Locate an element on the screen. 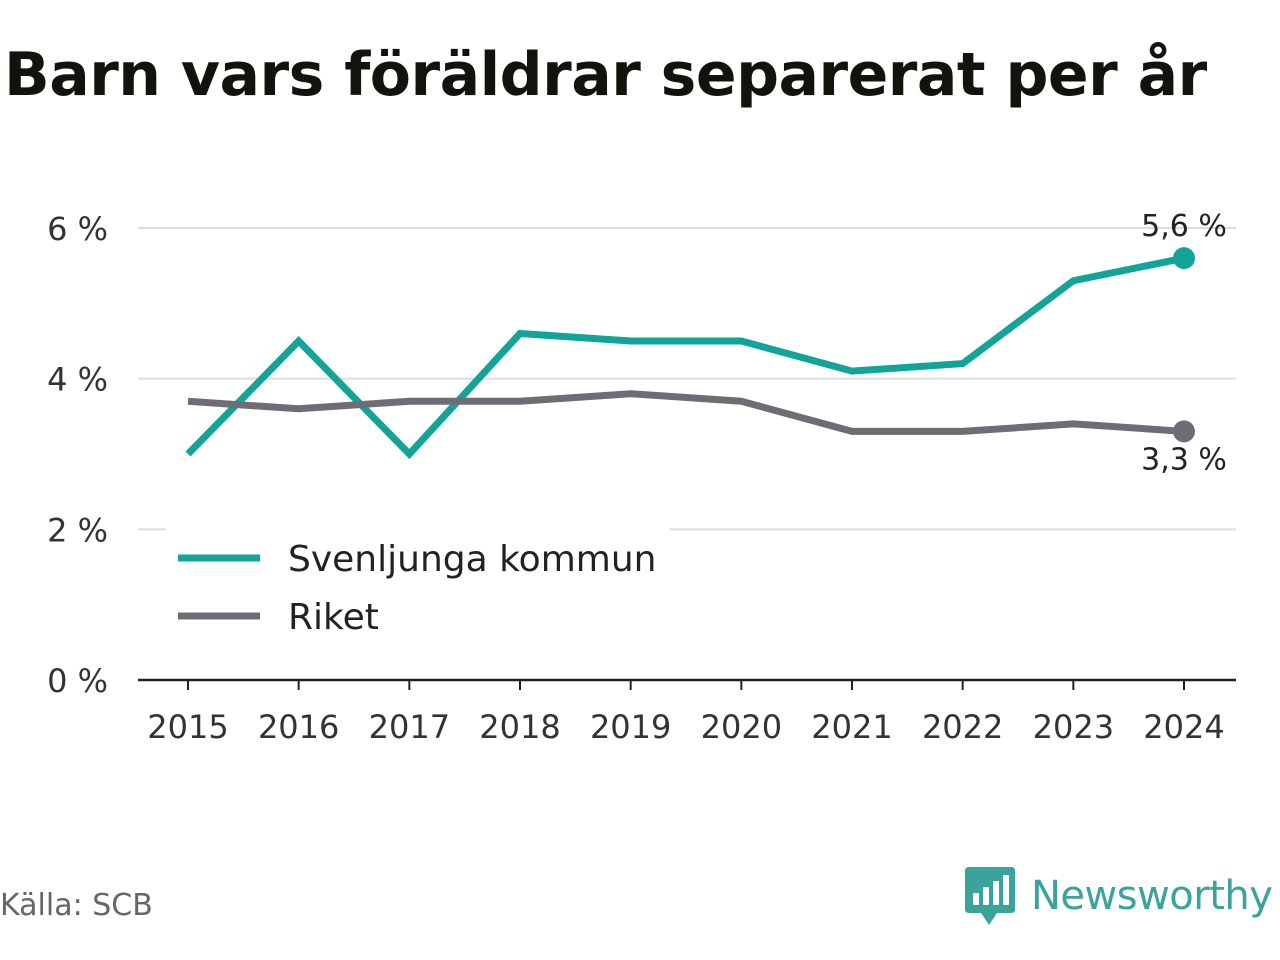 The width and height of the screenshot is (1280, 960). x-tick-label: 2022 is located at coordinates (962, 727).